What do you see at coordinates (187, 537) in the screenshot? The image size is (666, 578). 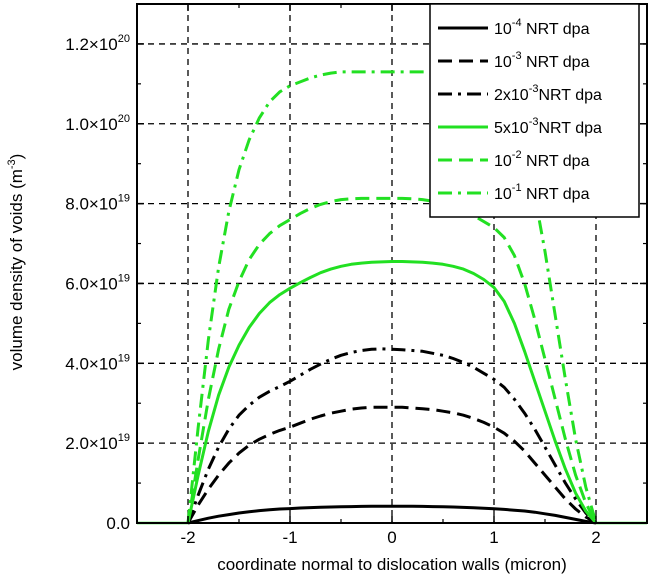 I see `x-tick-label: -2` at bounding box center [187, 537].